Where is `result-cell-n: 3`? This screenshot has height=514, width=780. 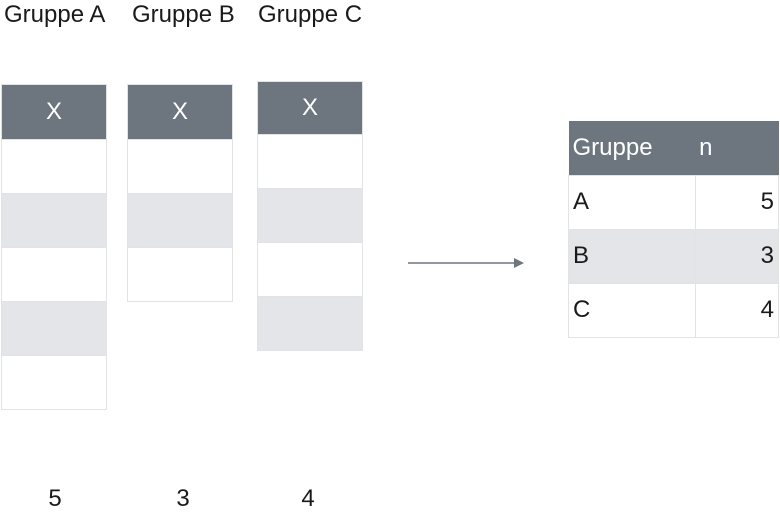
result-cell-n: 3 is located at coordinates (737, 256).